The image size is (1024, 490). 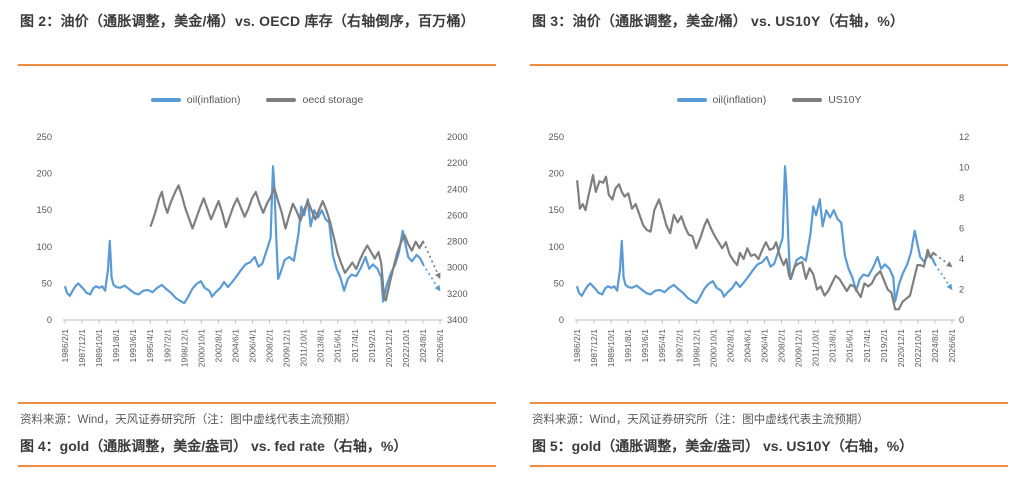 What do you see at coordinates (961, 259) in the screenshot?
I see `right-axis-tick-label: 4` at bounding box center [961, 259].